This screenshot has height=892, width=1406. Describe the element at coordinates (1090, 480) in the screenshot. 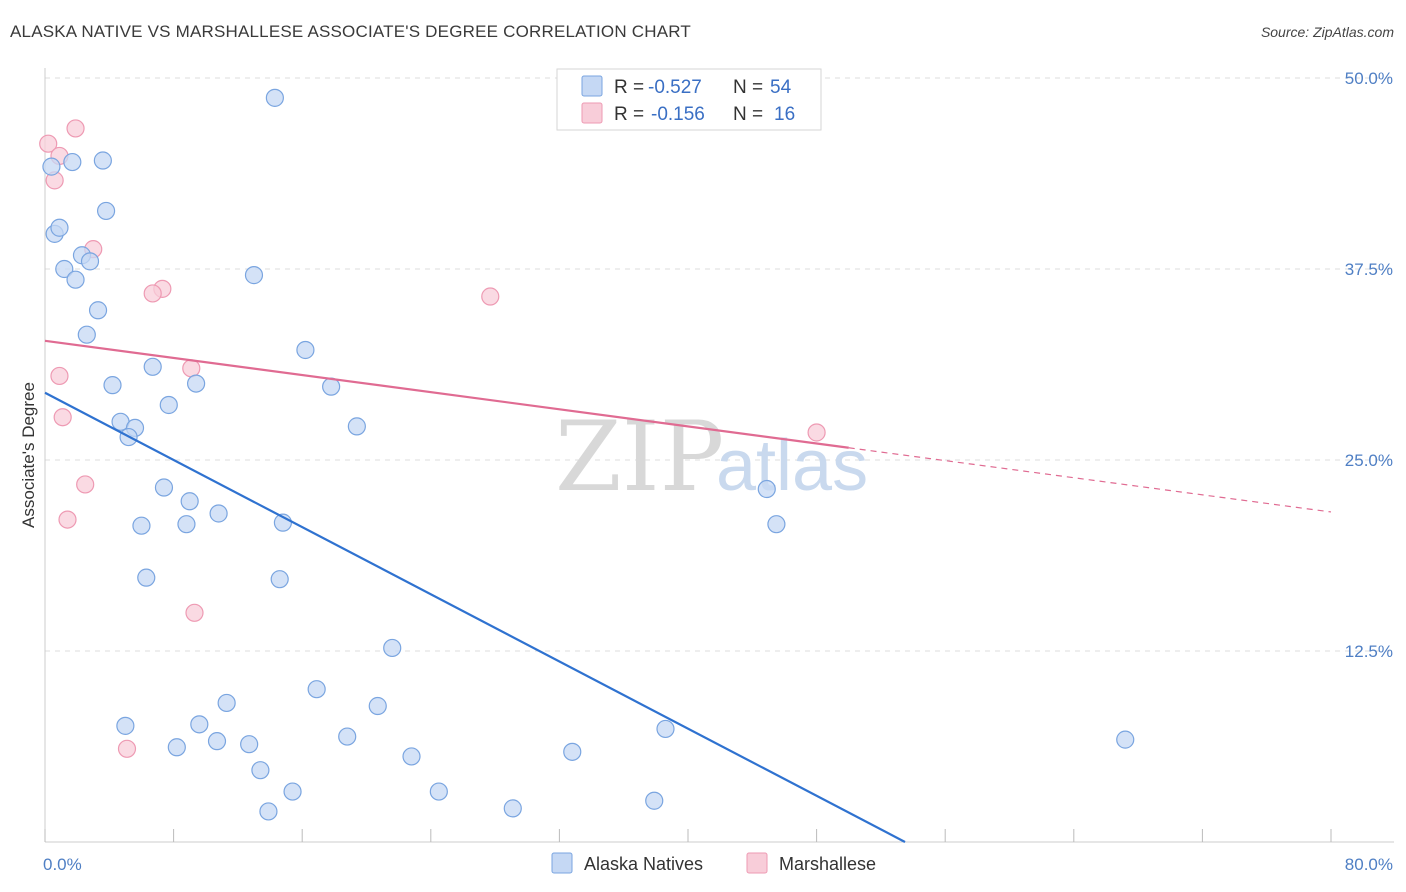

I see `marshallese-trend-extension` at that location.